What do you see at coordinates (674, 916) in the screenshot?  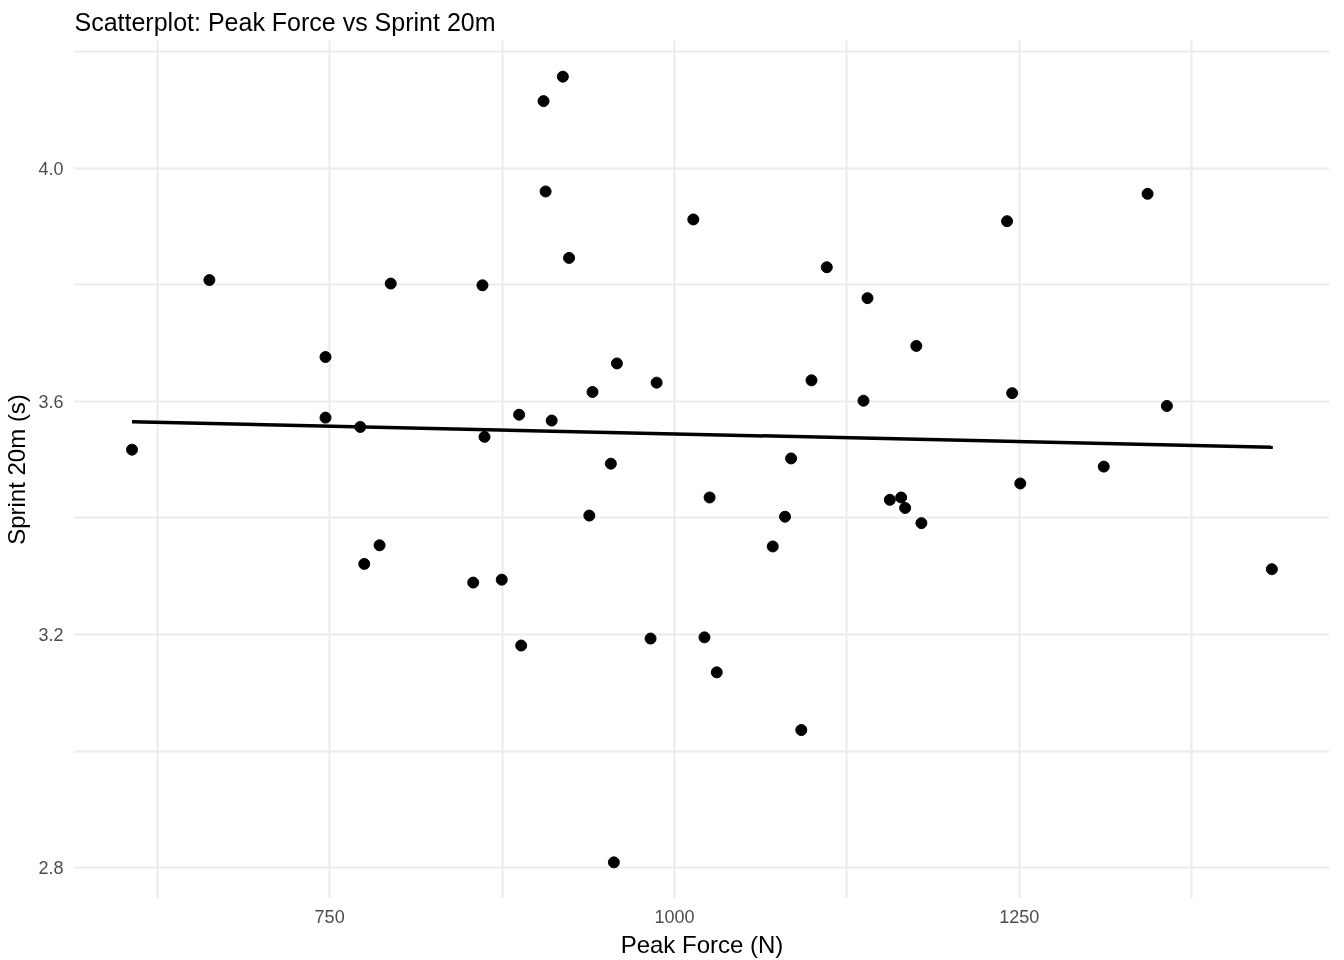 I see `x-tick-label: 1000` at bounding box center [674, 916].